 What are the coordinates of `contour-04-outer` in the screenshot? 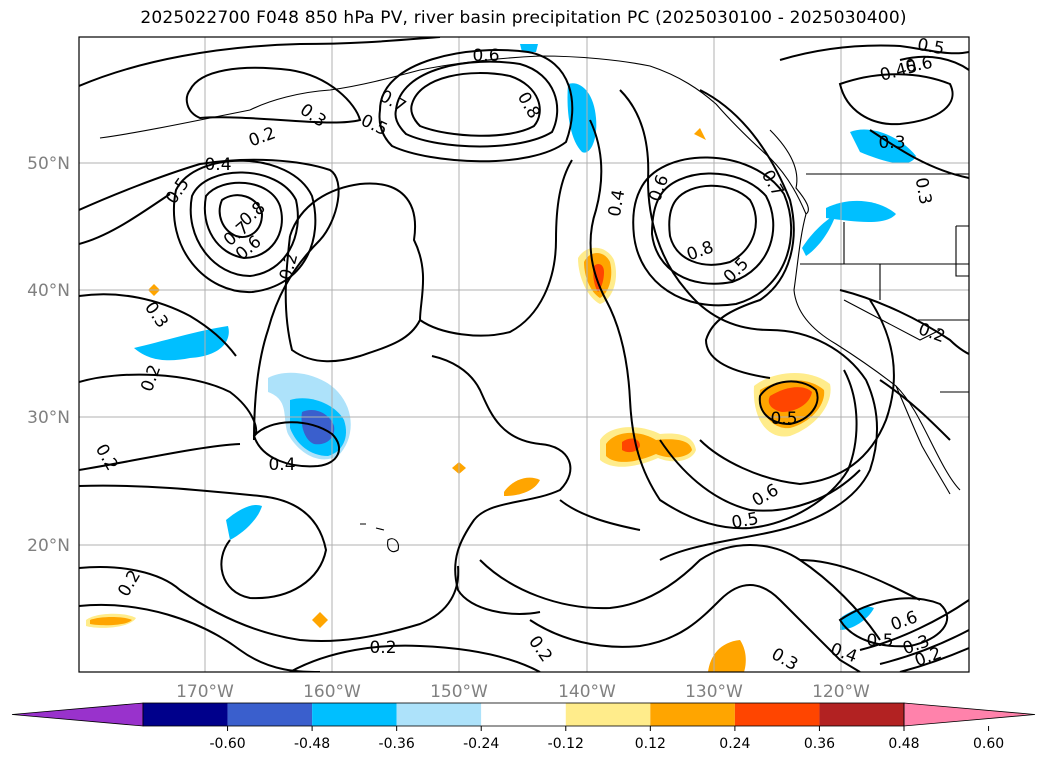 It's located at (168, 405).